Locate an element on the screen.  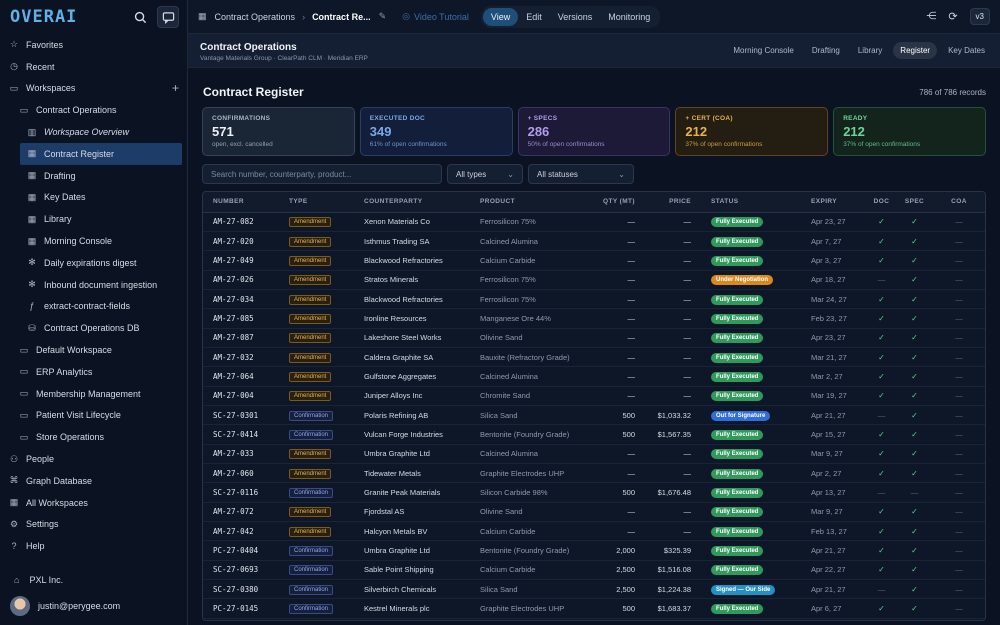
contract-number: SC-27-0380 is located at coordinates (241, 589).